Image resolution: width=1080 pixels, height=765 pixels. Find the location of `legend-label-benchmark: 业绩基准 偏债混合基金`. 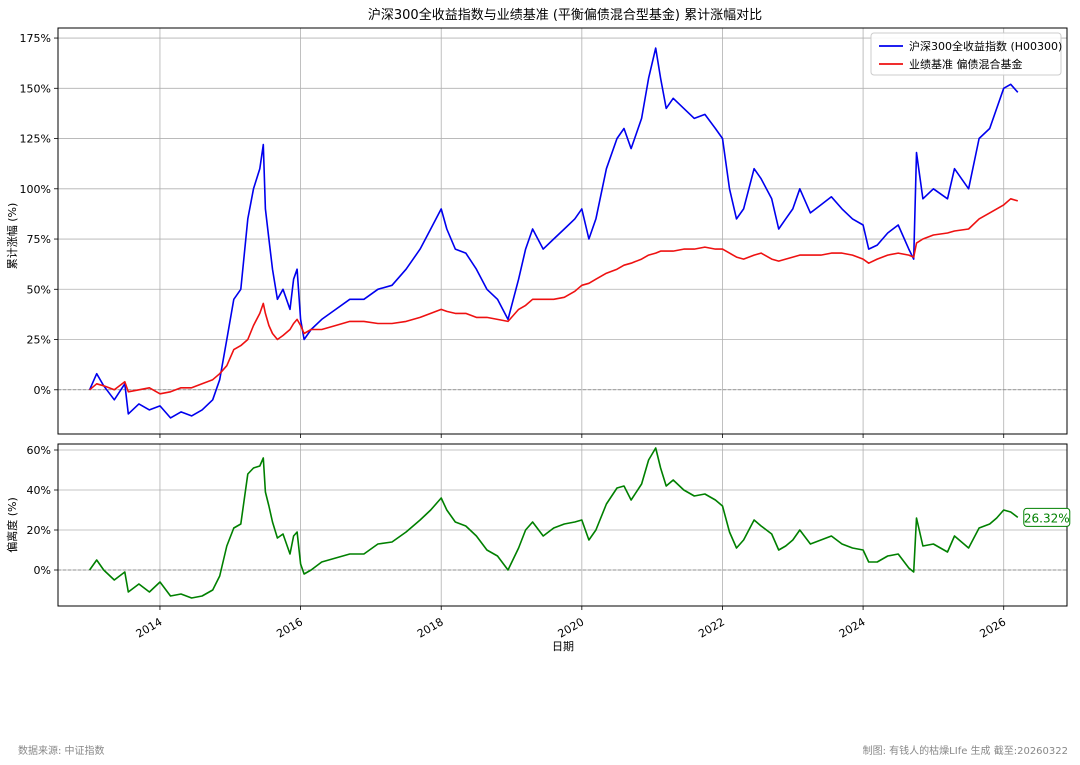

legend-label-benchmark: 业绩基准 偏债混合基金 is located at coordinates (966, 64).